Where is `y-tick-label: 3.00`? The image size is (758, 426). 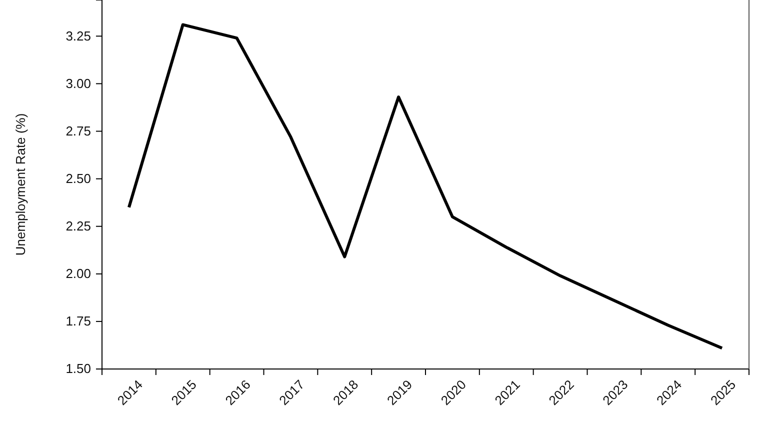 y-tick-label: 3.00 is located at coordinates (78, 83).